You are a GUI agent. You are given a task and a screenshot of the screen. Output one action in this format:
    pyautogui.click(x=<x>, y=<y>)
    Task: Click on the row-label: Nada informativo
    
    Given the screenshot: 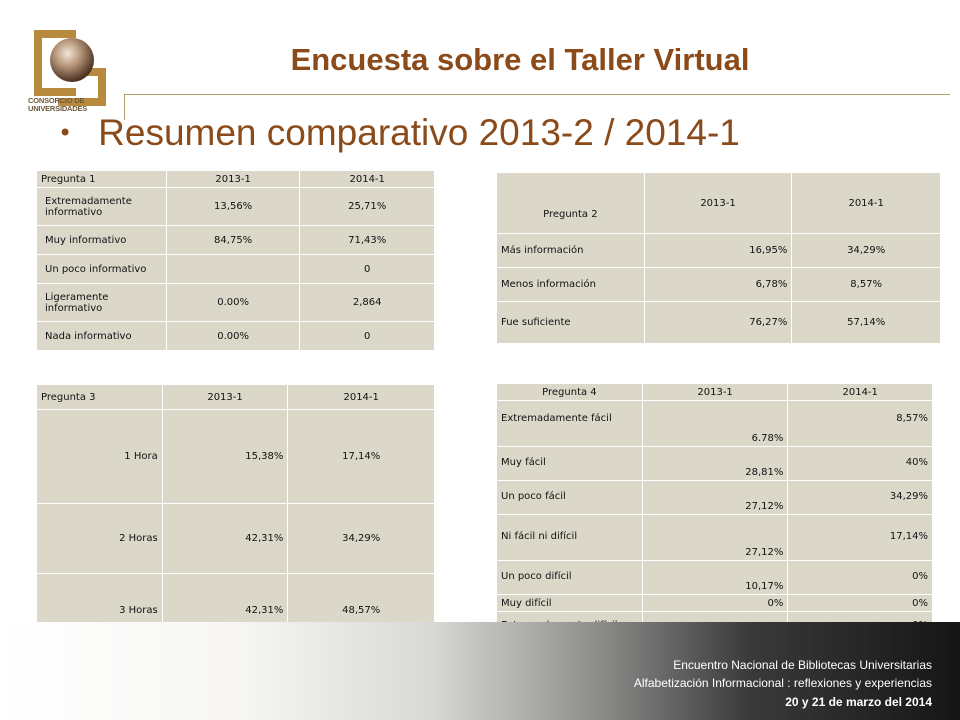 What is the action you would take?
    pyautogui.click(x=101, y=336)
    